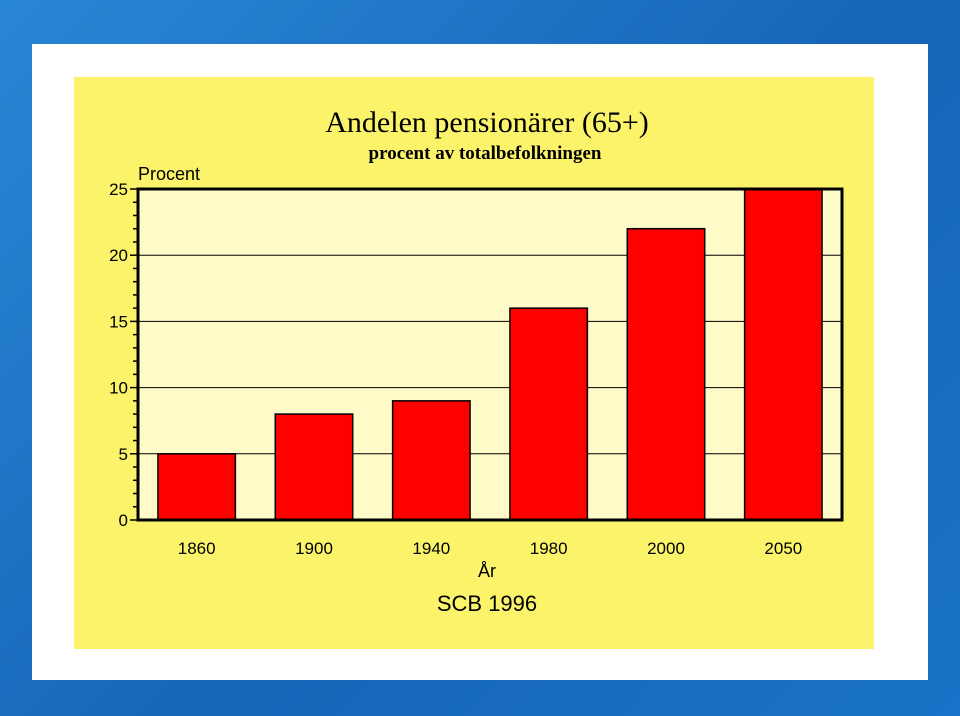  I want to click on x-tick-label: 2000, so click(666, 548).